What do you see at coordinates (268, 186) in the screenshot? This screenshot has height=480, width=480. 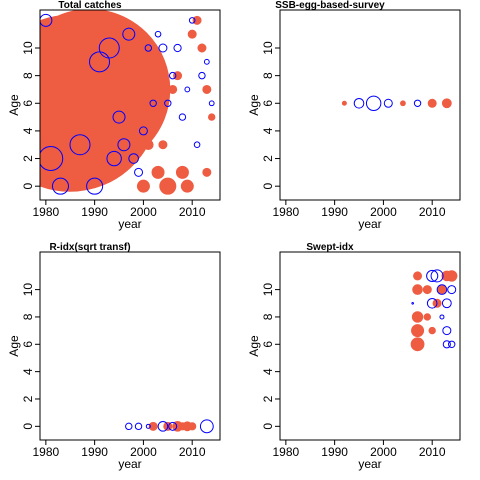 I see `y-tick-label: 0` at bounding box center [268, 186].